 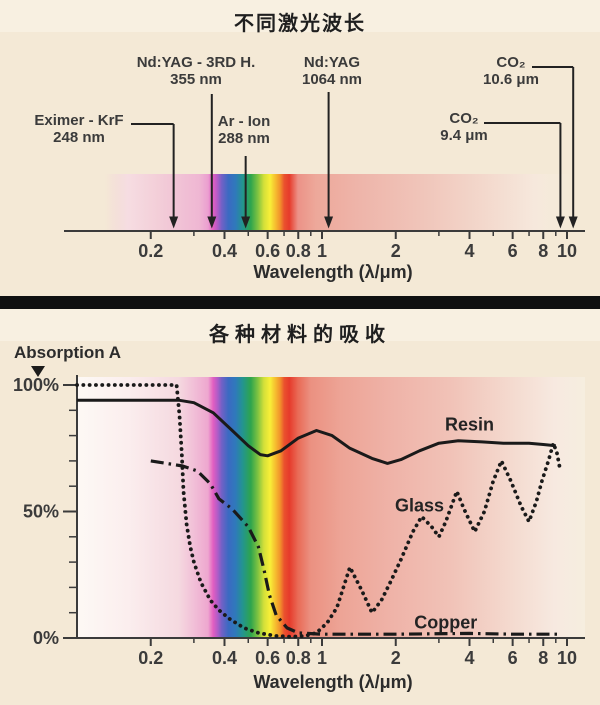 I want to click on curve-label-resin: Resin, so click(x=469, y=424).